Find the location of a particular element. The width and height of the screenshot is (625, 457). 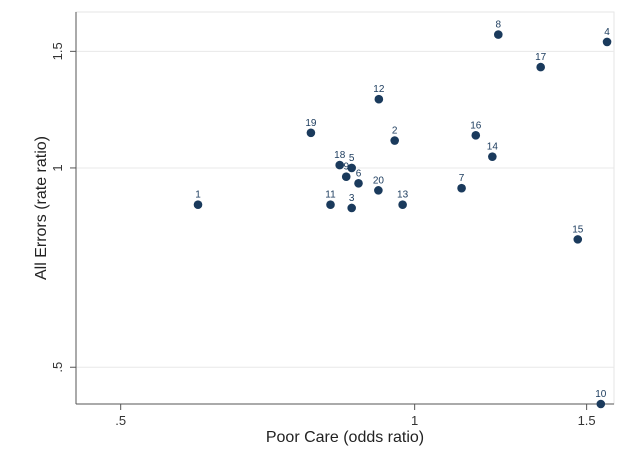

x-axis-title: Poor Care (odds ratio) is located at coordinates (345, 437).